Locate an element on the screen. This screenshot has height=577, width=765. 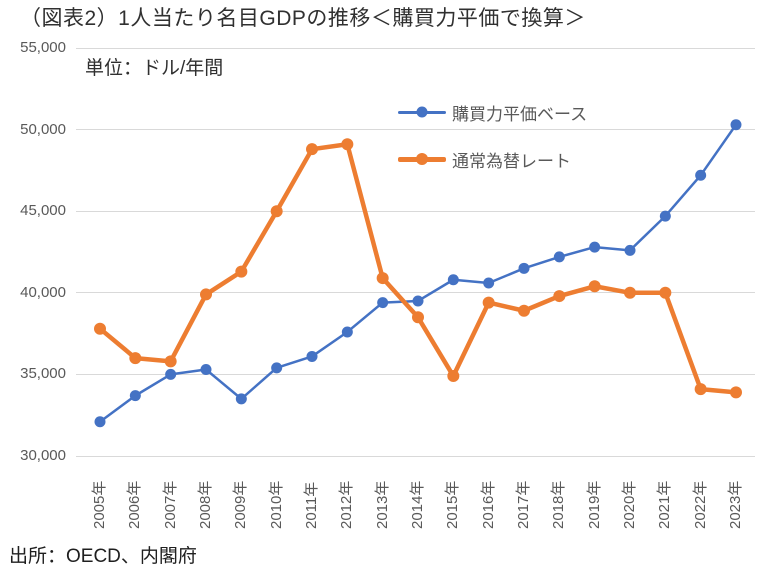
fx-marker-icon is located at coordinates (422, 159).